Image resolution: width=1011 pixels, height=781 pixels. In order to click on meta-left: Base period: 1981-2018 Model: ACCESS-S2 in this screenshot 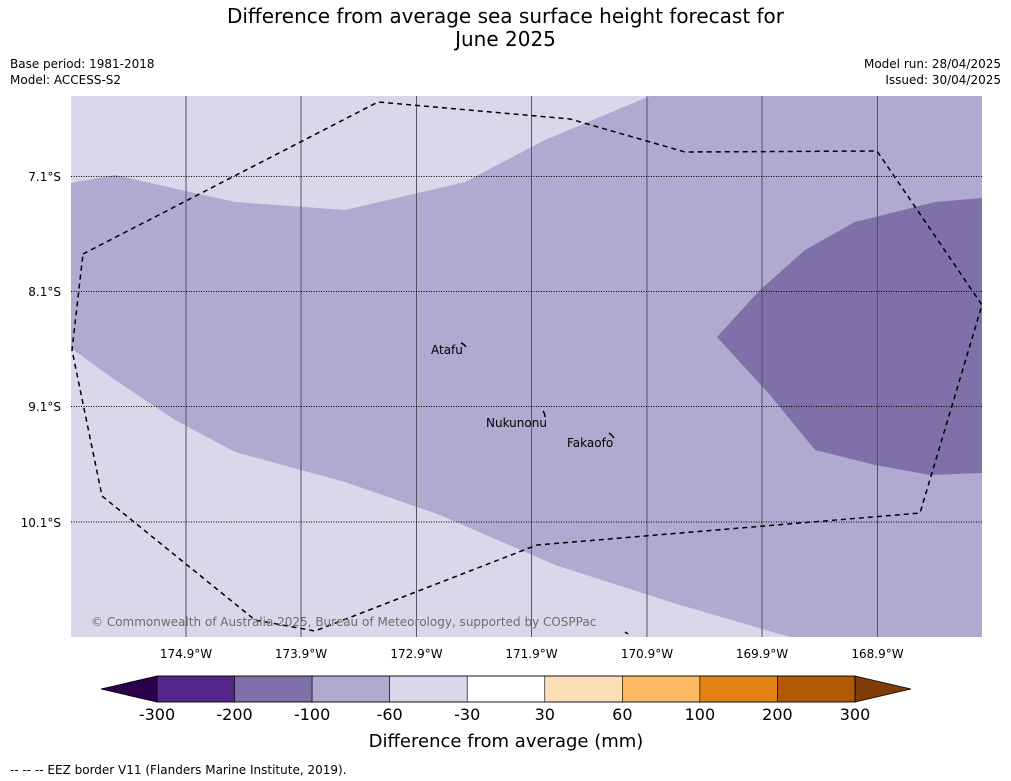, I will do `click(82, 72)`.